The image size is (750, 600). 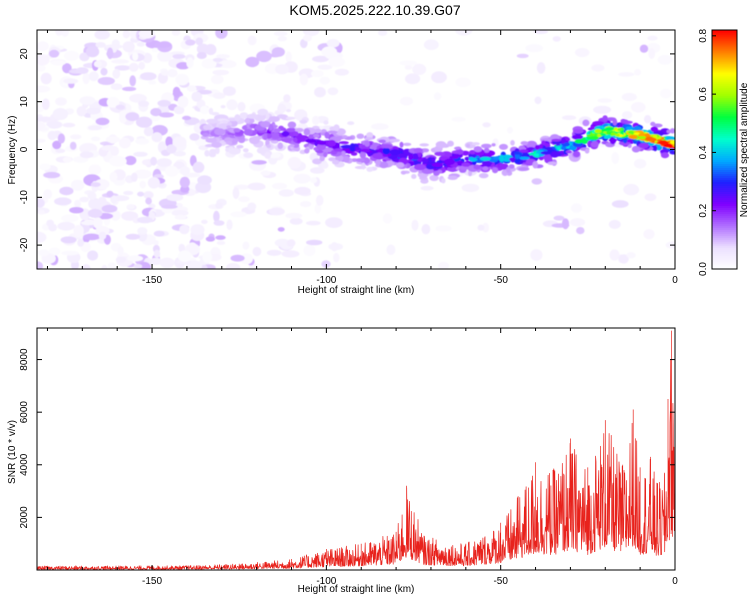 I want to click on colorbar-frame, so click(x=724, y=149).